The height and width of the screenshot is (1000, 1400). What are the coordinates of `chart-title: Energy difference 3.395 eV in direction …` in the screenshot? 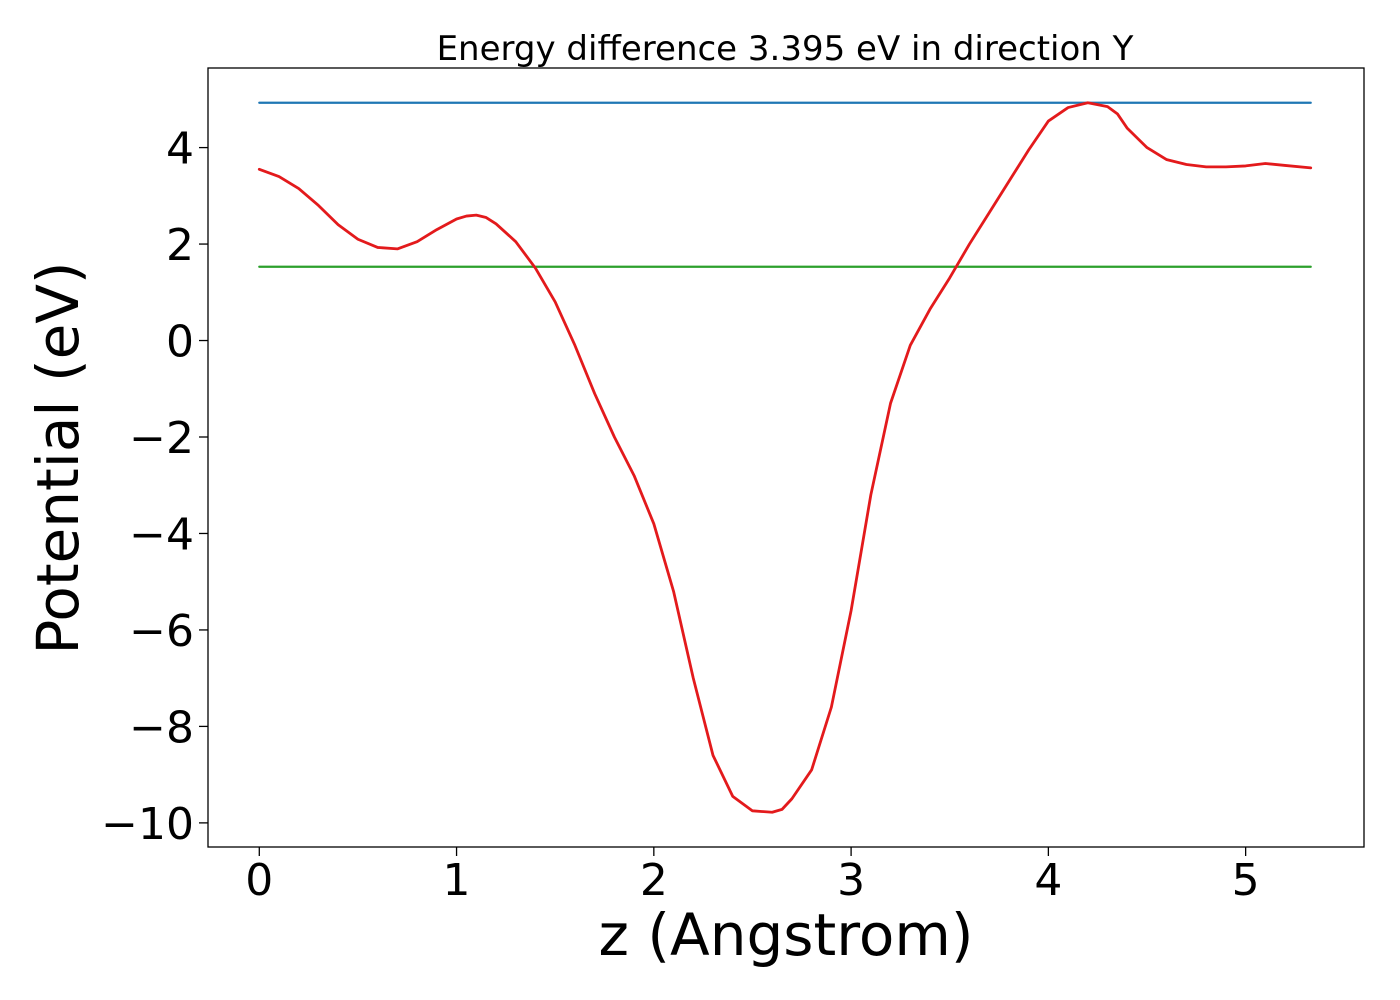 It's located at (785, 49).